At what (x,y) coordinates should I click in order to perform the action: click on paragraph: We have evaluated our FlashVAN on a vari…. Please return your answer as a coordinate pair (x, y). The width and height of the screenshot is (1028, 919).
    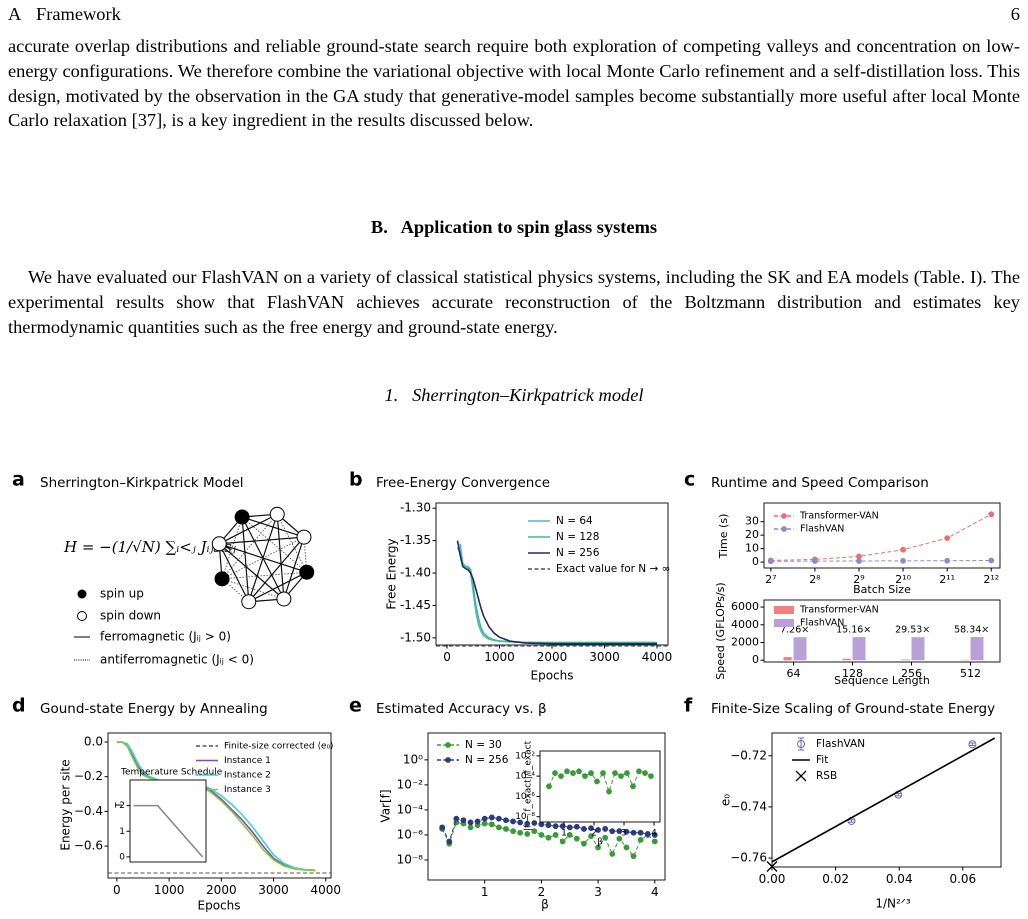
    Looking at the image, I should click on (514, 302).